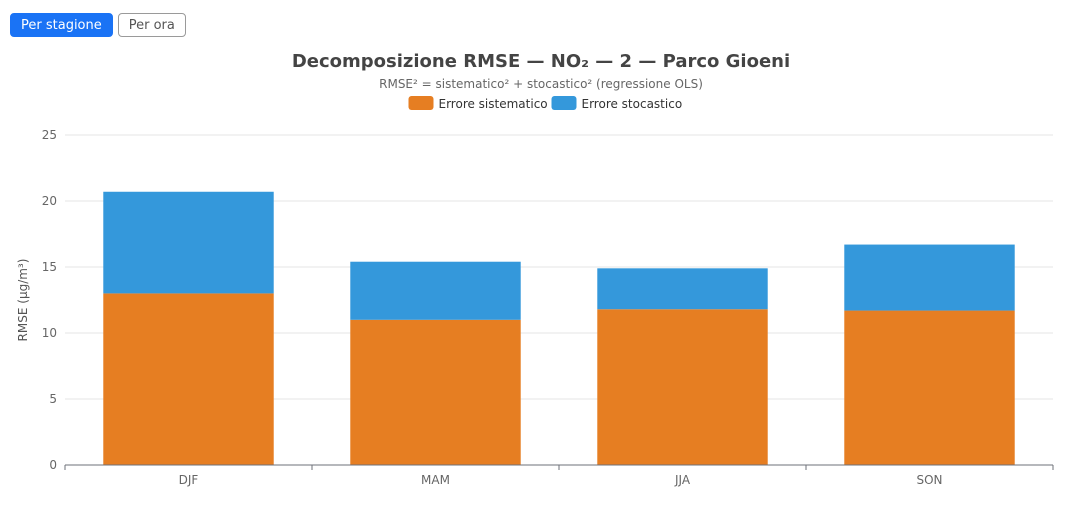 The width and height of the screenshot is (1082, 519). I want to click on y-tick-label: 0, so click(53, 465).